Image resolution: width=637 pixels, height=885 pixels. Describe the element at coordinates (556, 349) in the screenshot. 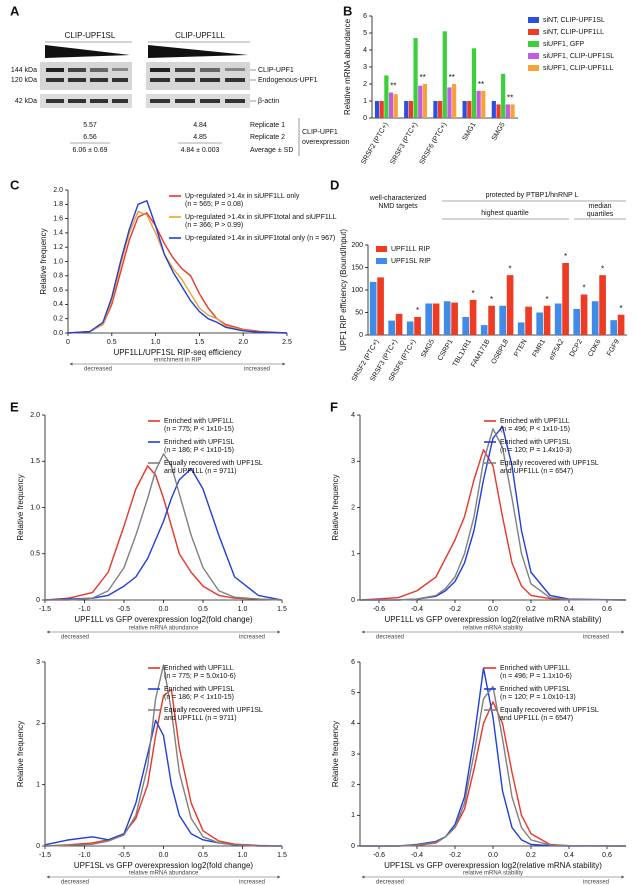

I see `x-tick-label: eIF5A2` at that location.